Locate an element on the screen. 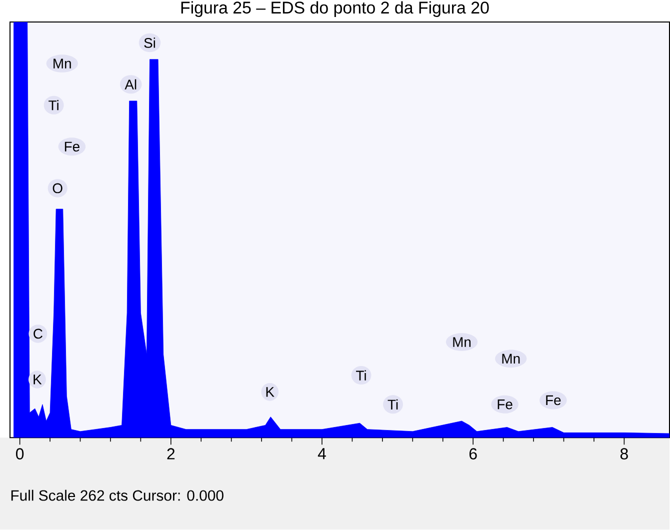 Image resolution: width=670 pixels, height=530 pixels. annotation: O is located at coordinates (57, 189).